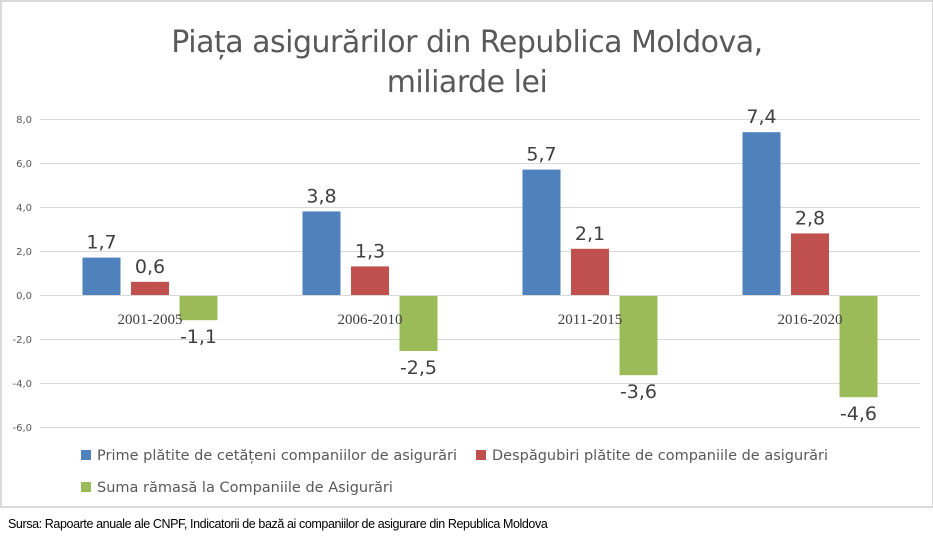 The image size is (933, 556). Describe the element at coordinates (321, 196) in the screenshot. I see `data-label: 3,8` at that location.